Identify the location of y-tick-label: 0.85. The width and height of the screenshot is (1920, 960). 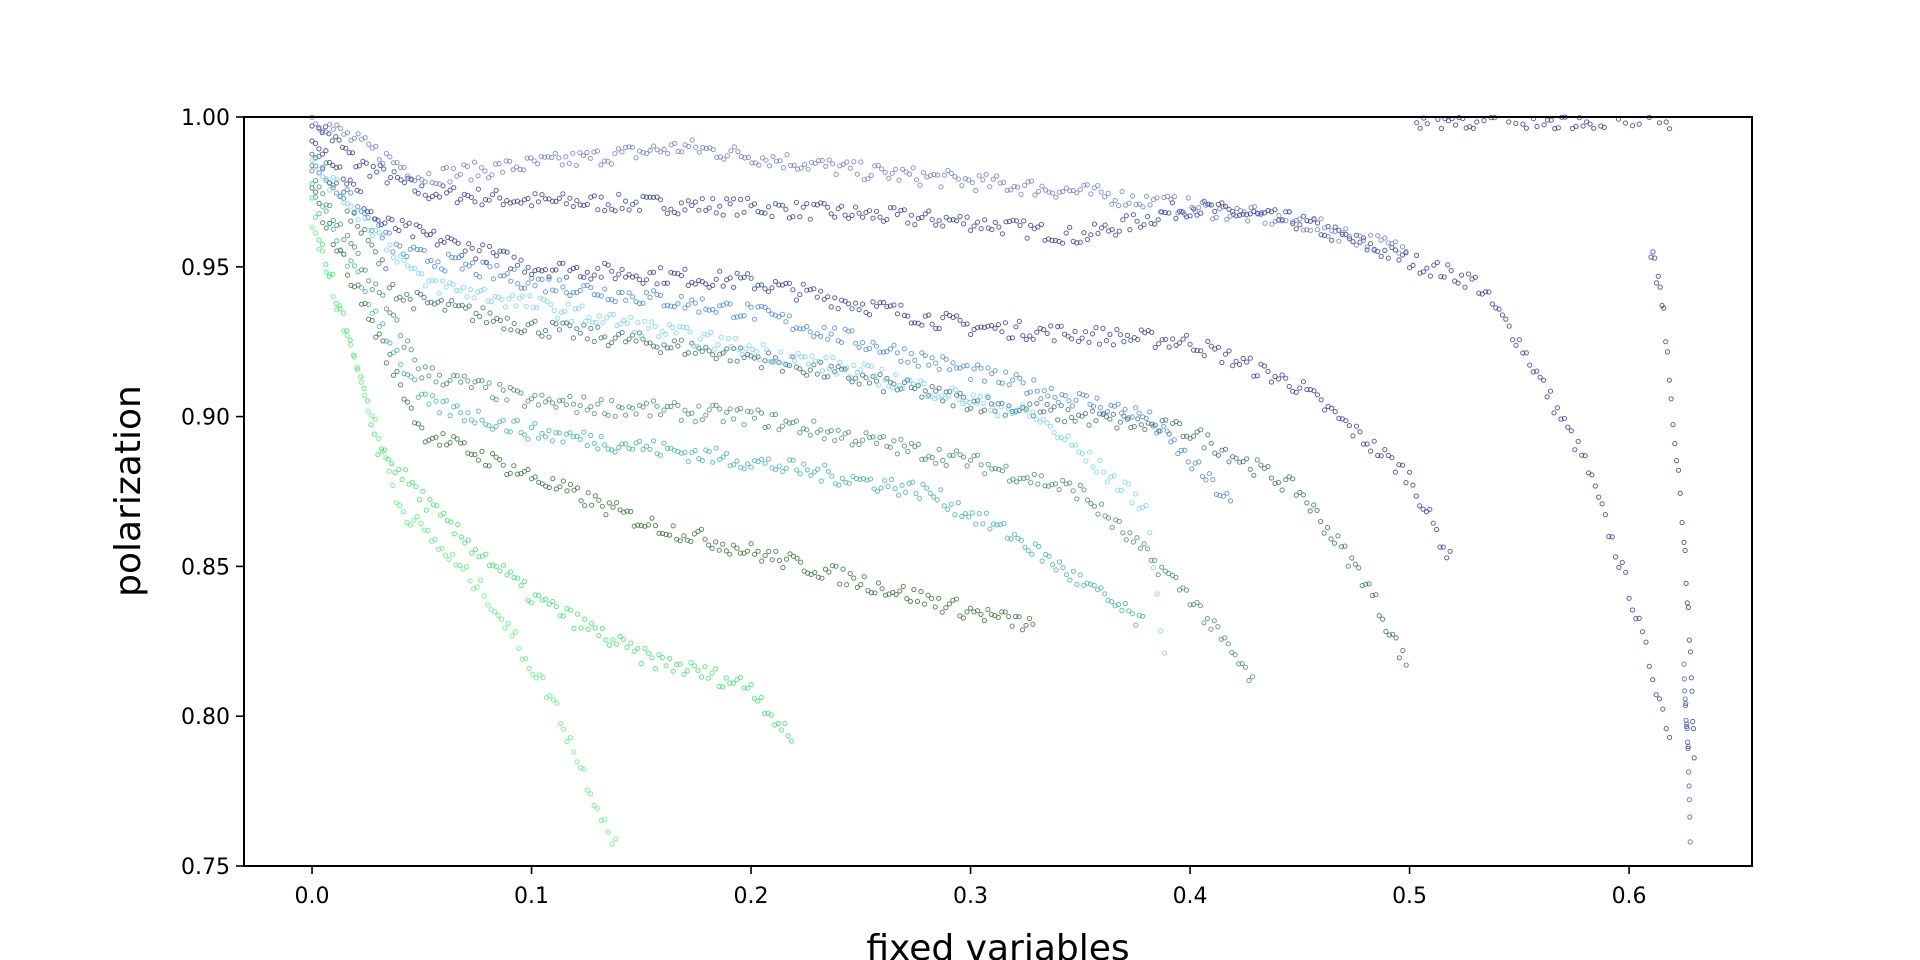
(205, 567).